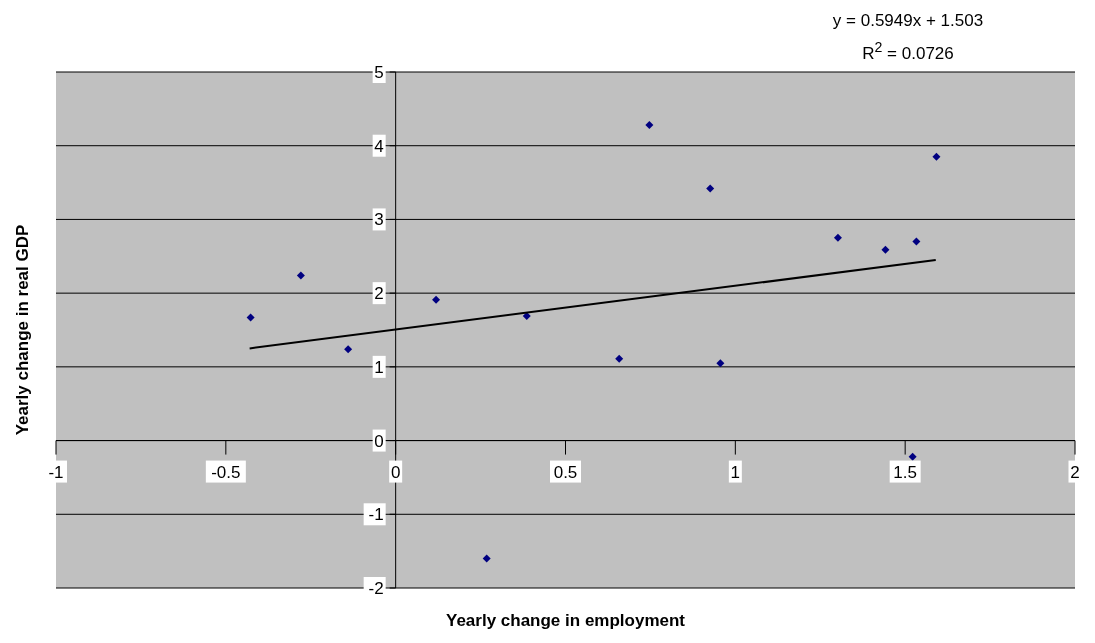  Describe the element at coordinates (908, 51) in the screenshot. I see `text: R$^{2}$ = 0.0726` at that location.